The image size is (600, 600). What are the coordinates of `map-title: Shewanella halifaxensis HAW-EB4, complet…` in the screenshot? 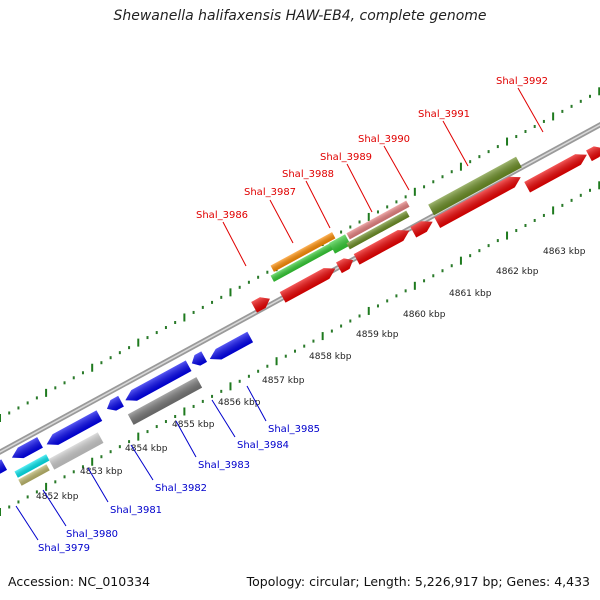 It's located at (300, 16).